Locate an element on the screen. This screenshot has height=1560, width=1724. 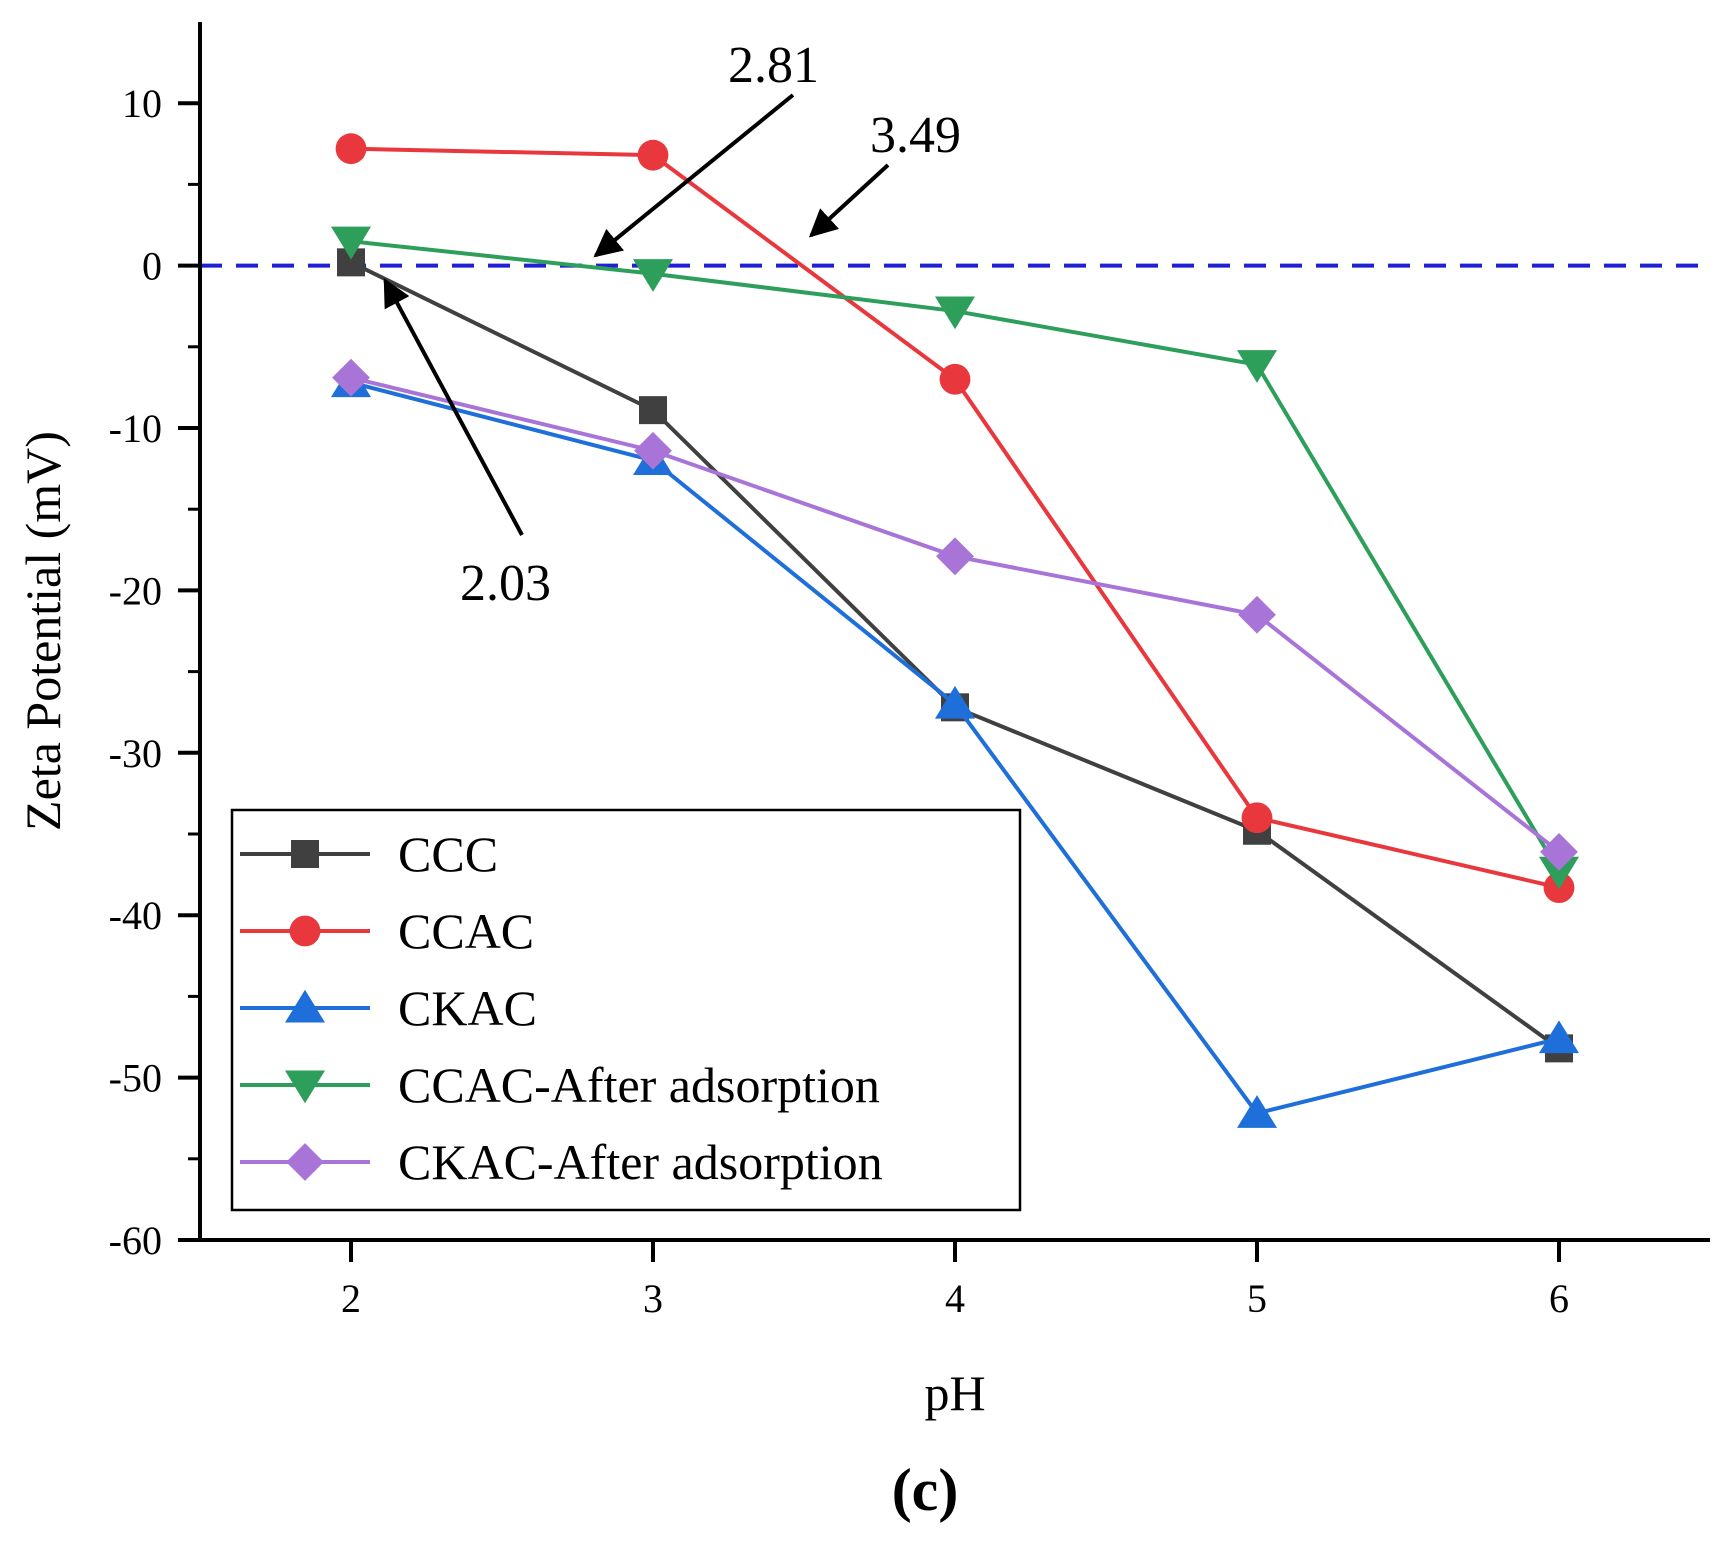
legend-label: CCC is located at coordinates (448, 854).